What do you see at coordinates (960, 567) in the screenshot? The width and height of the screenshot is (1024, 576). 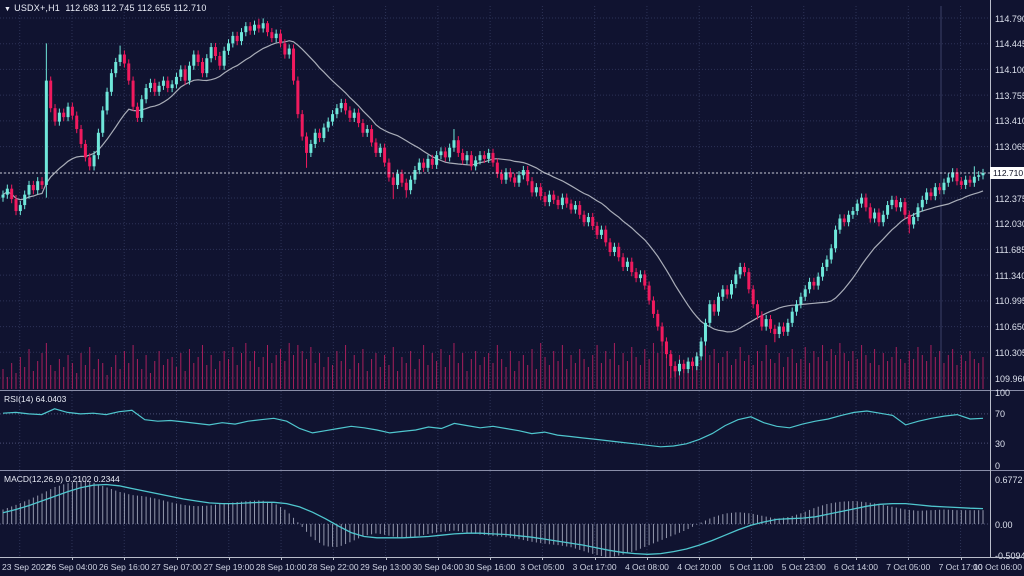 I see `time-axis-label: 7 Oct 17:00` at bounding box center [960, 567].